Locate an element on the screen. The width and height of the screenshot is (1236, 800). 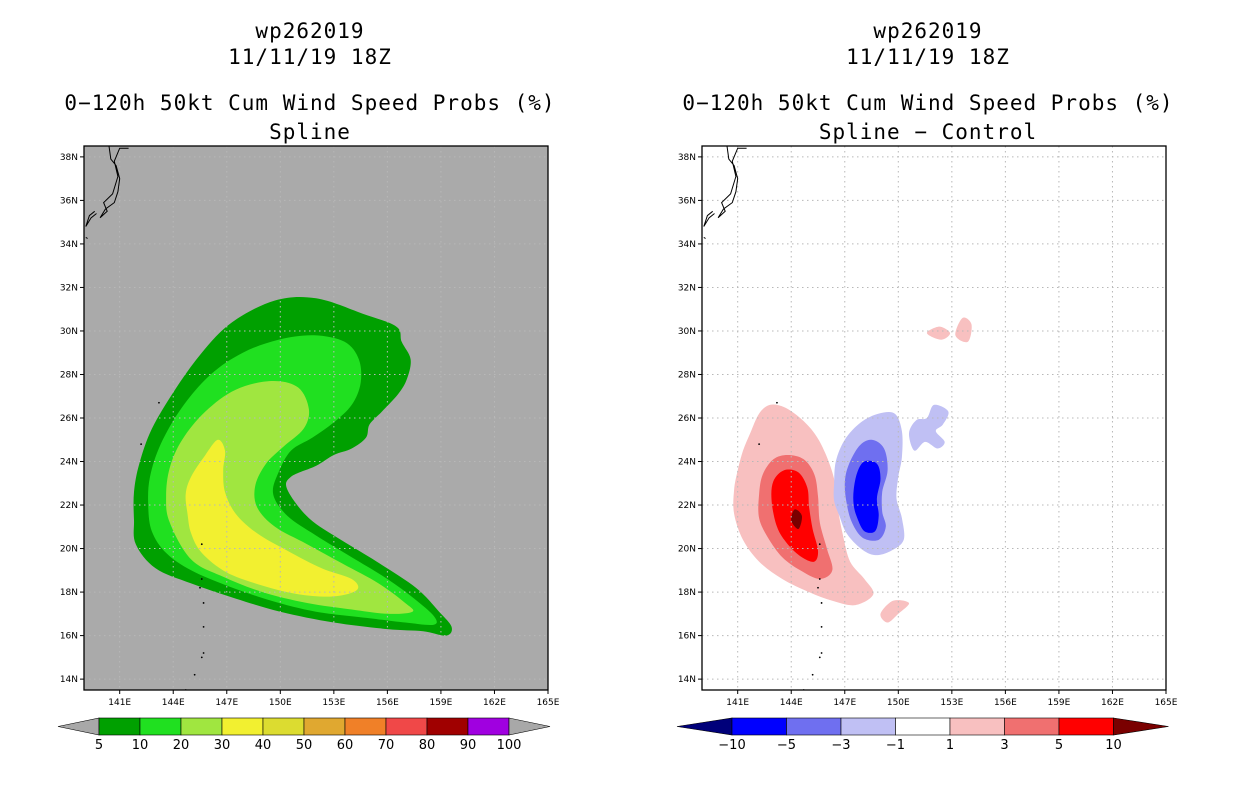
left-colorbar-label: 30 is located at coordinates (222, 745).